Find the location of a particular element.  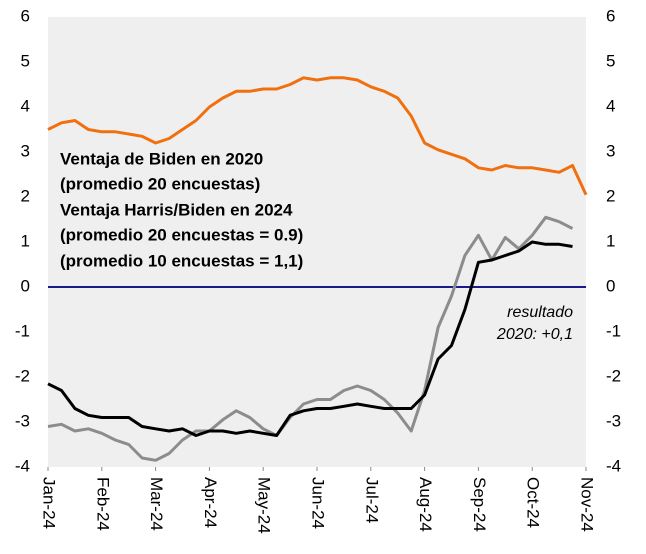

legend-label: (promedio 10 encuestas = 1,1) is located at coordinates (181, 260).